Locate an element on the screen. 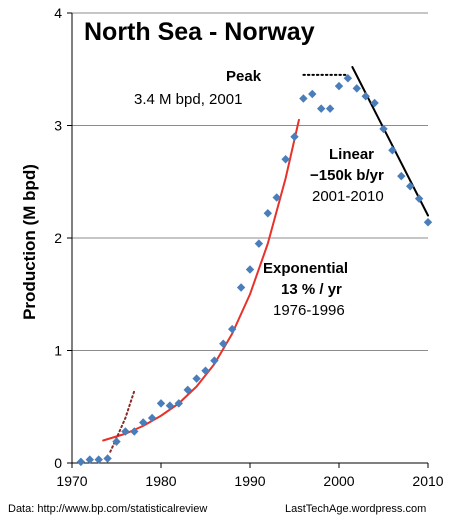  site-credit: LastTechAge.wordpress.com is located at coordinates (355, 509).